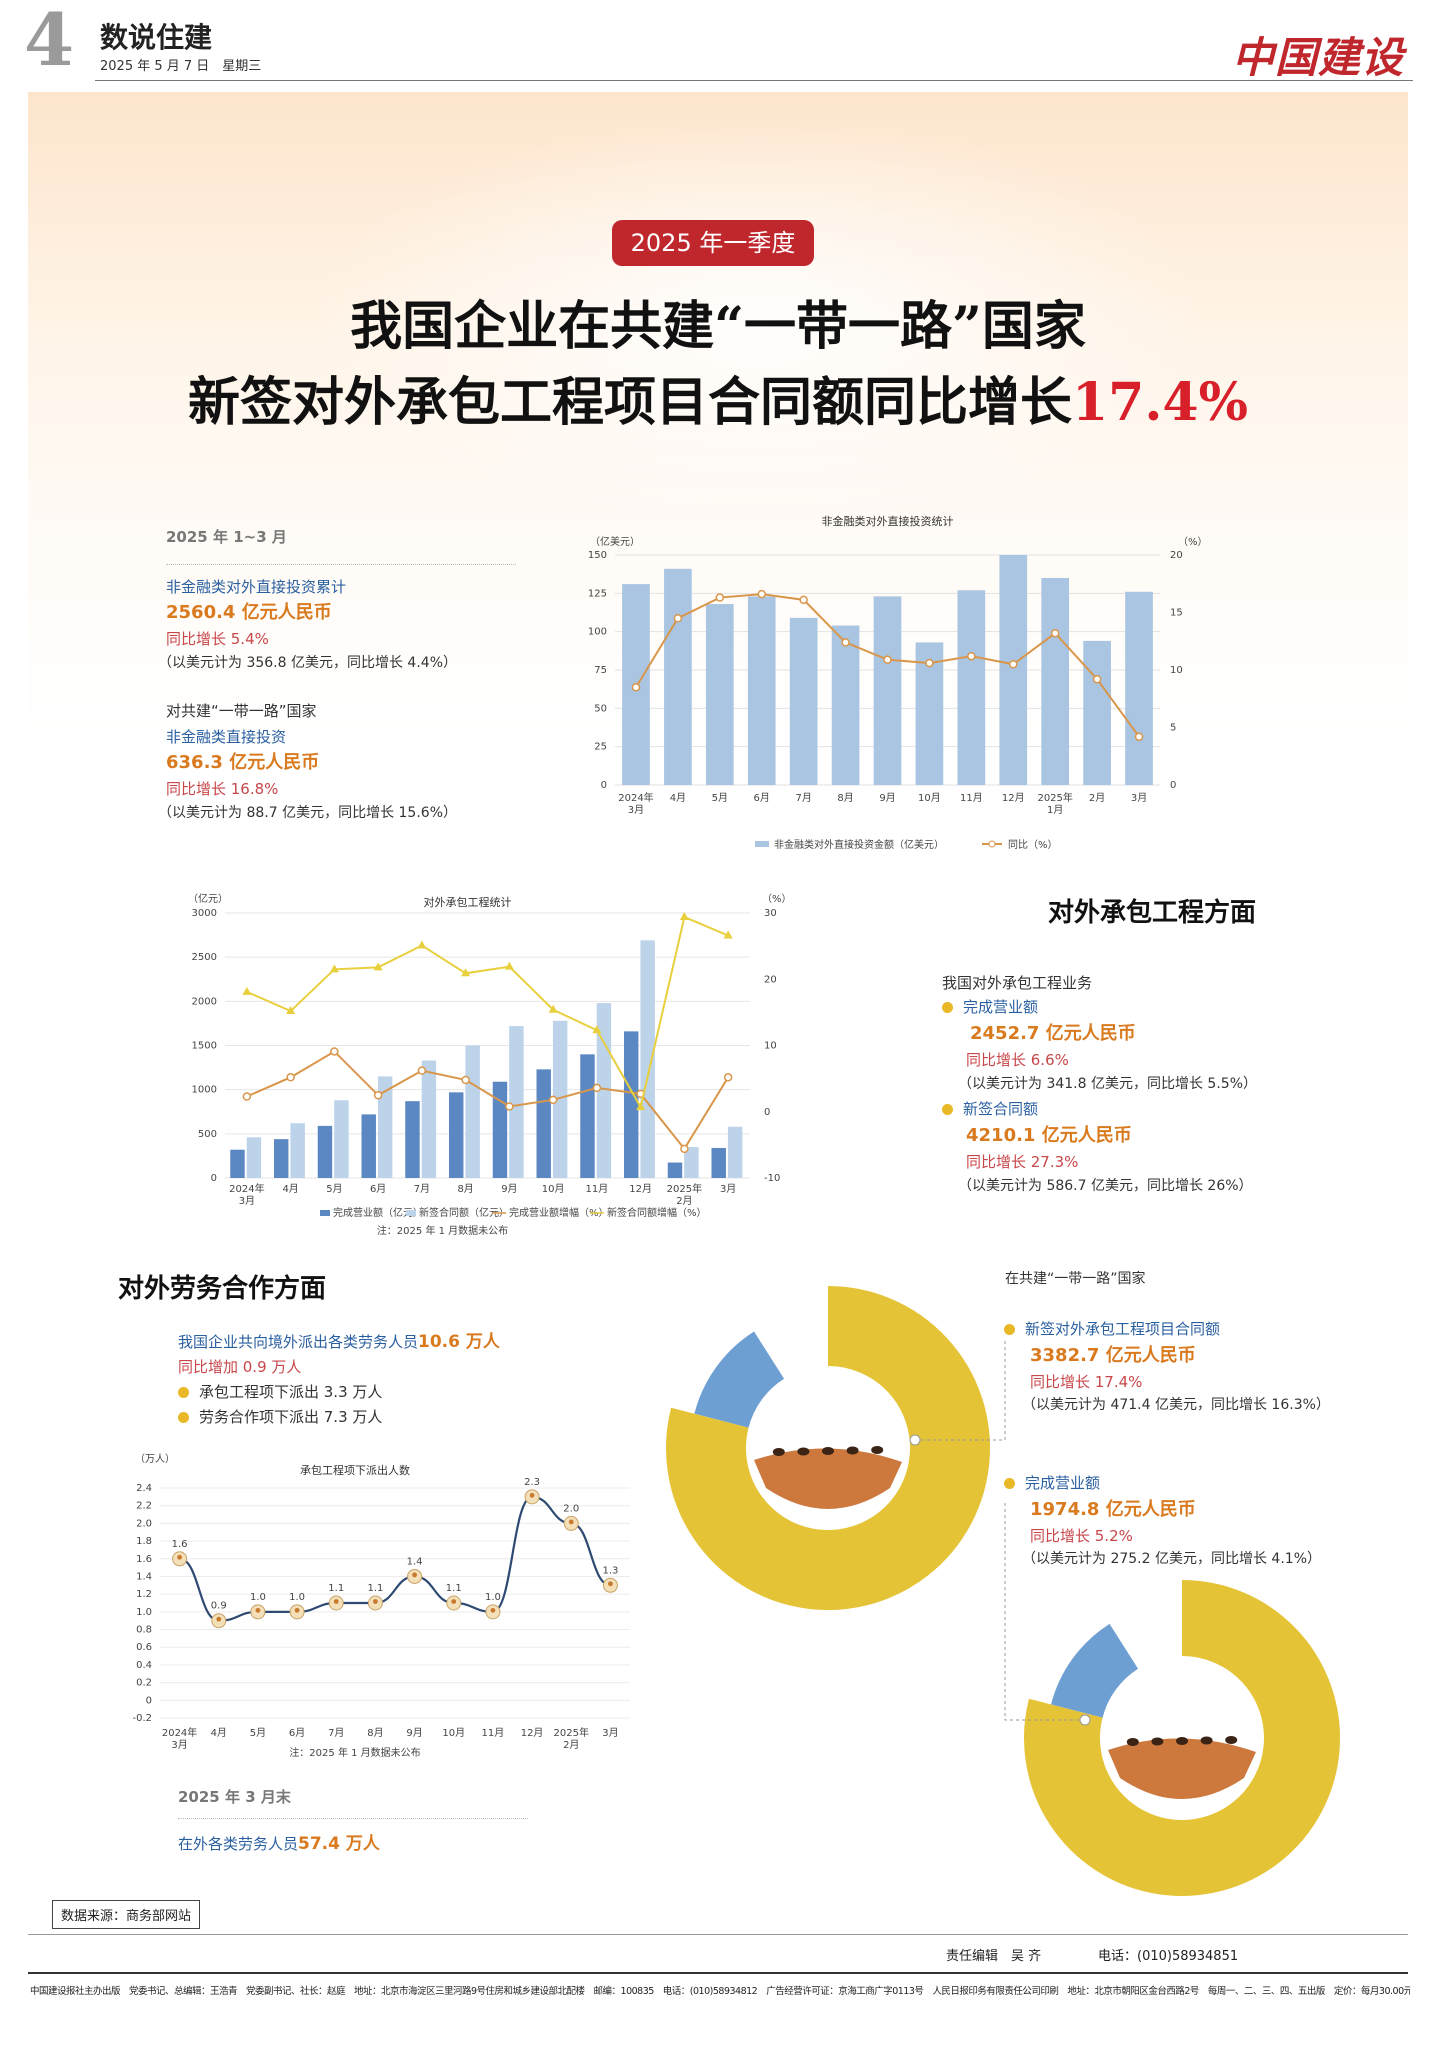 The width and height of the screenshot is (1436, 2047). I want to click on y-tick-left: 3000, so click(204, 913).